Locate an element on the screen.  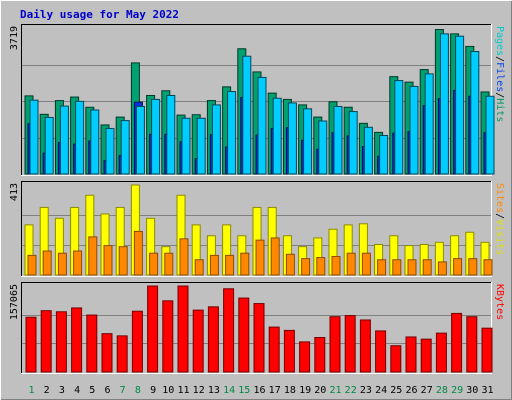
day-label: 27 is located at coordinates (427, 390).